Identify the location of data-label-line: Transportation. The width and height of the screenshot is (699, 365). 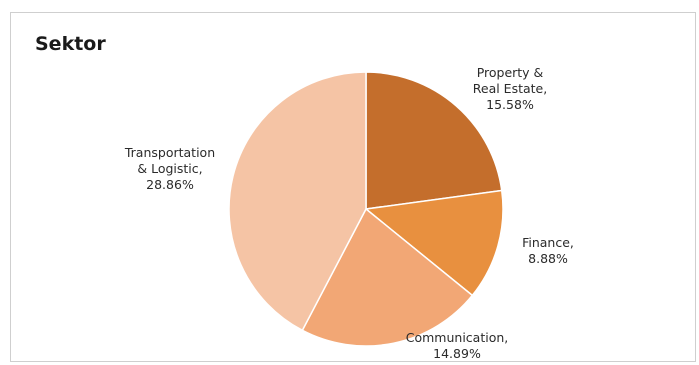
(169, 152).